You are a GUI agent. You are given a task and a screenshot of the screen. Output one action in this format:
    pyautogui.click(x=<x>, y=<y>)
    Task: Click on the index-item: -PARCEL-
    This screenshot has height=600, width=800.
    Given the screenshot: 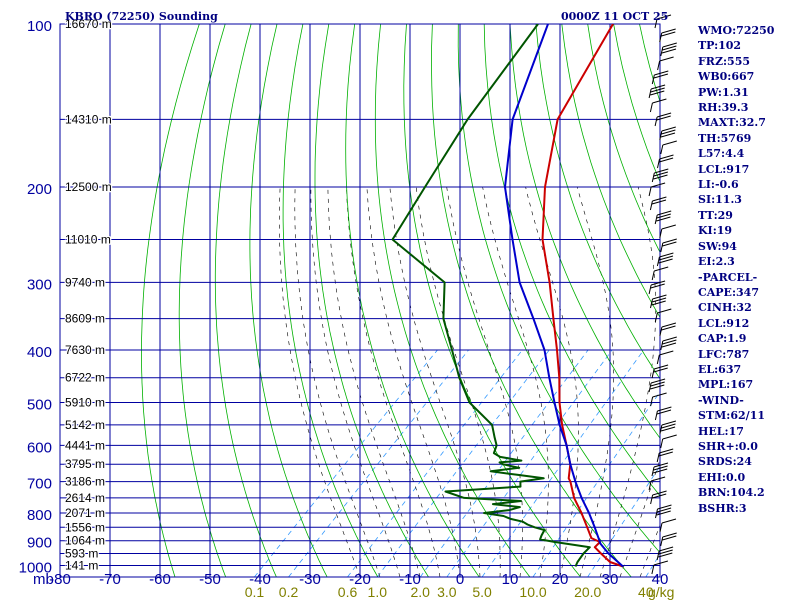 What is the action you would take?
    pyautogui.click(x=728, y=277)
    